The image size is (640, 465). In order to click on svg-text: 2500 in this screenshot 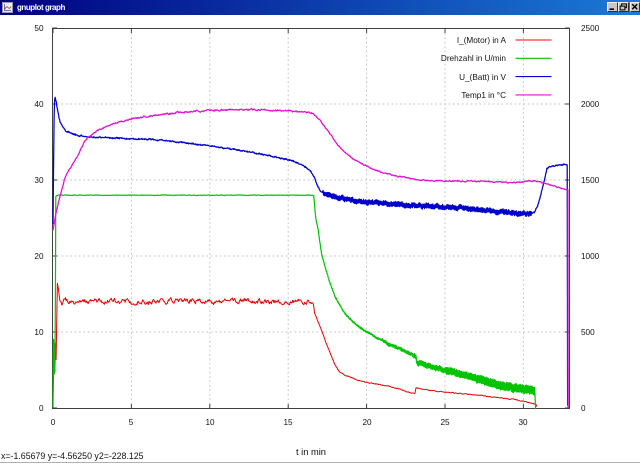, I will do `click(590, 28)`.